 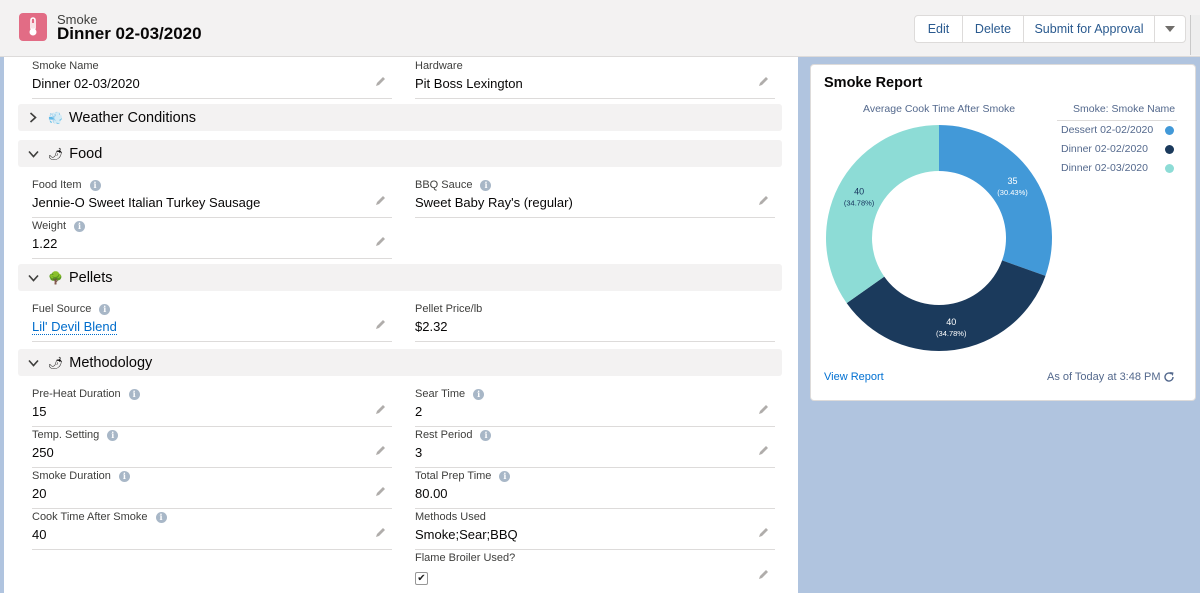 What do you see at coordinates (400, 117) in the screenshot?
I see `section-weather-conditions: 💨 Weather Conditions` at bounding box center [400, 117].